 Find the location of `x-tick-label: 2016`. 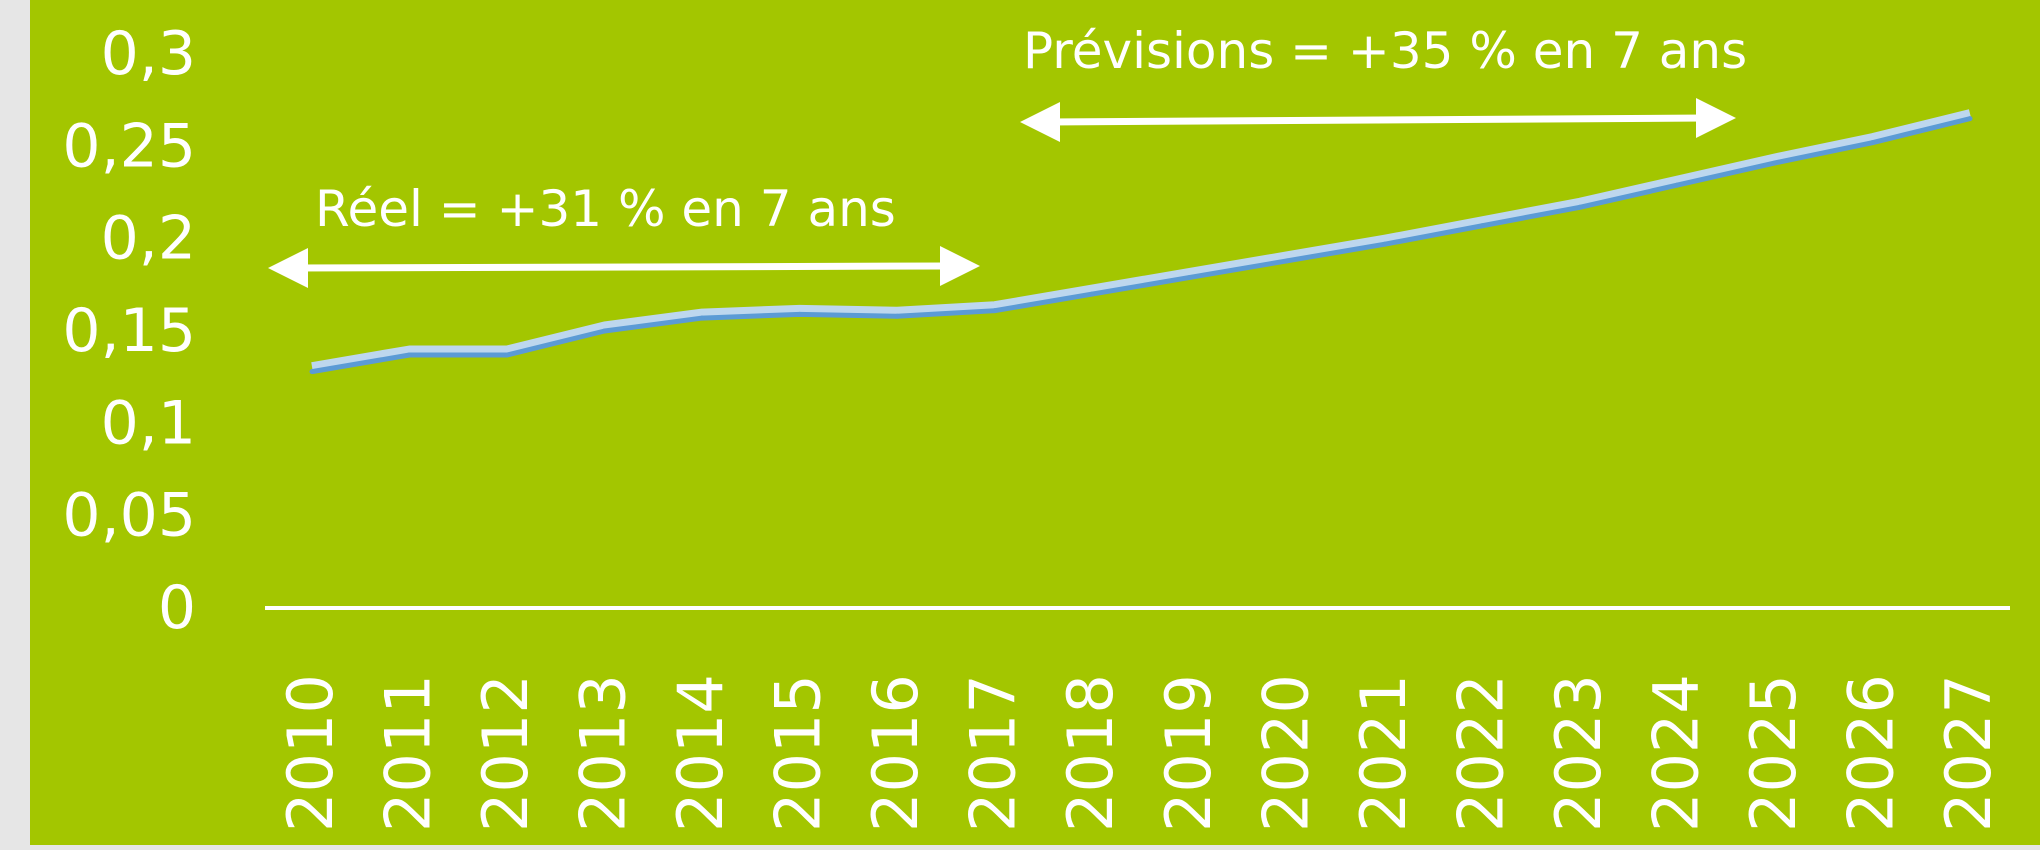

x-tick-label: 2016 is located at coordinates (895, 753).